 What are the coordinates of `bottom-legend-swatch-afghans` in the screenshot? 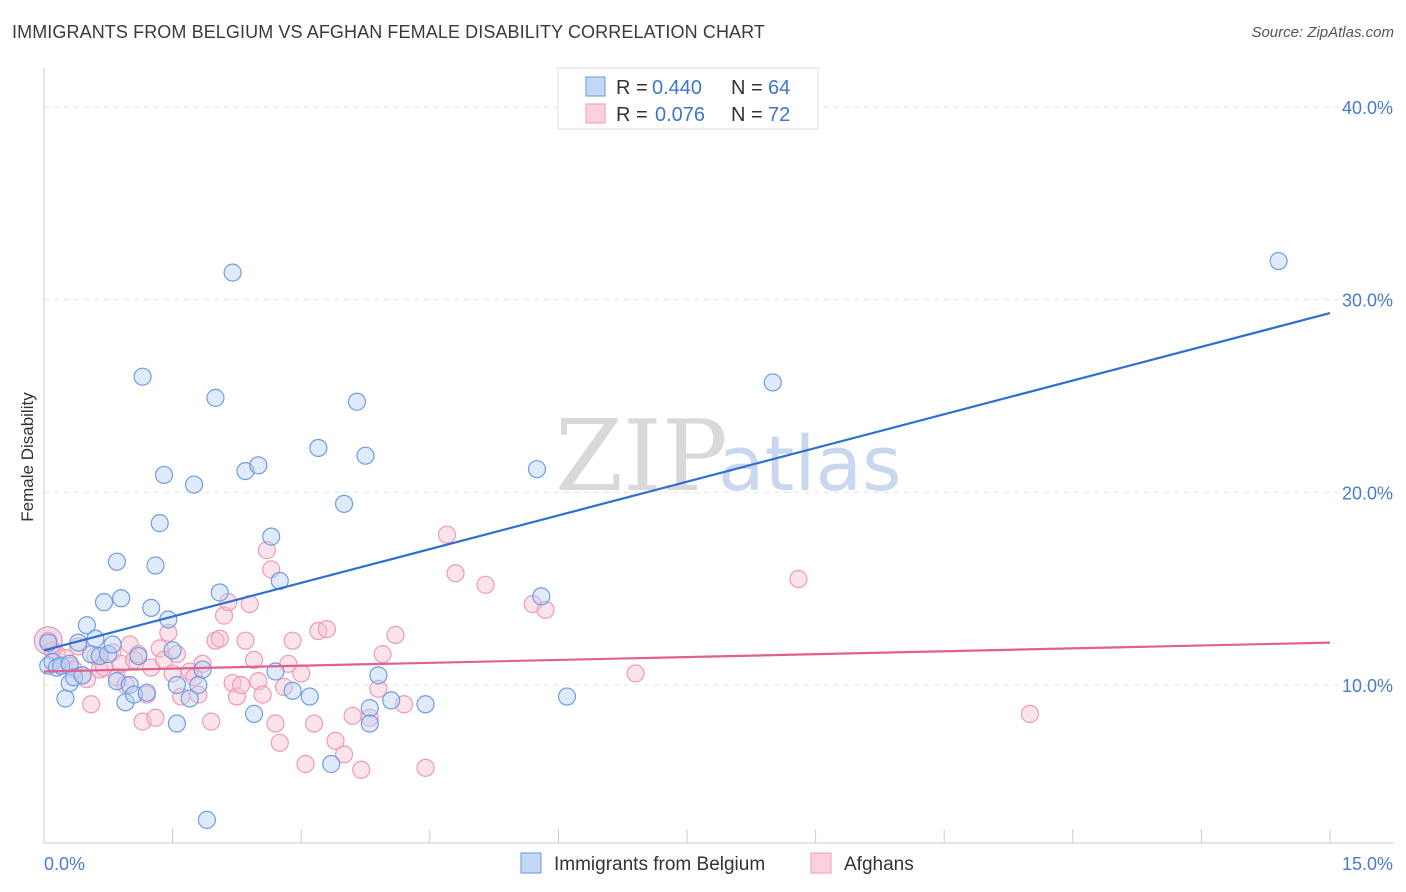 It's located at (821, 863).